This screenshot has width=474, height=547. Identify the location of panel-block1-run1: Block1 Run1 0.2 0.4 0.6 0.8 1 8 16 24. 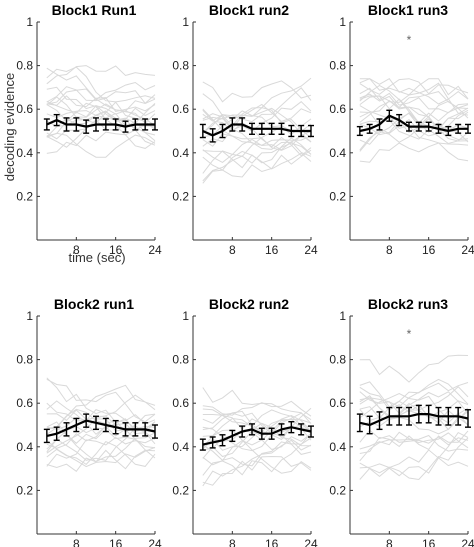
(89, 129).